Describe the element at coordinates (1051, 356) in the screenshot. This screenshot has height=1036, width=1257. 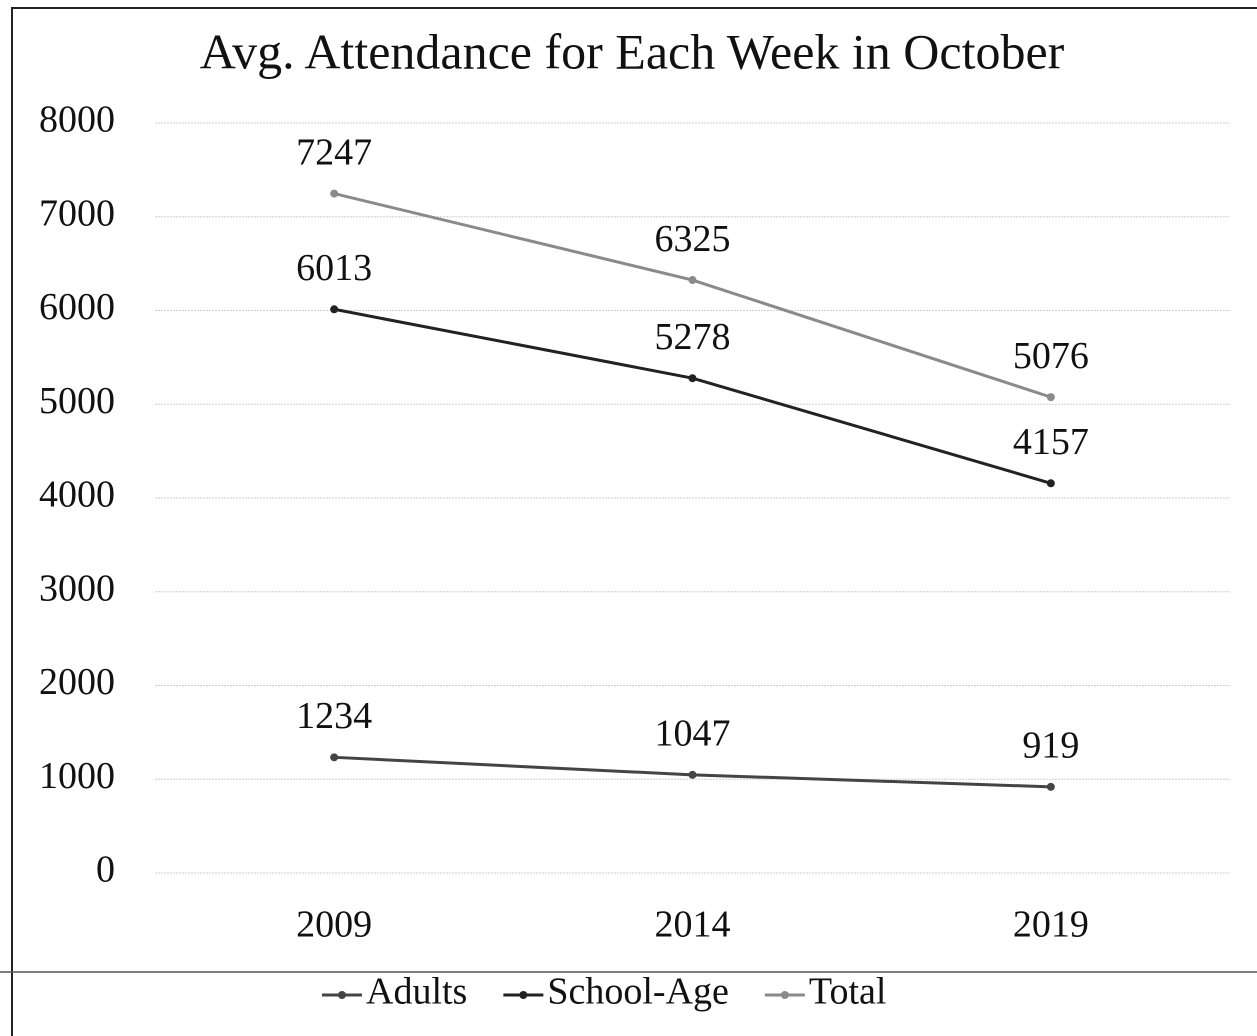
I see `data-label: 5076` at that location.